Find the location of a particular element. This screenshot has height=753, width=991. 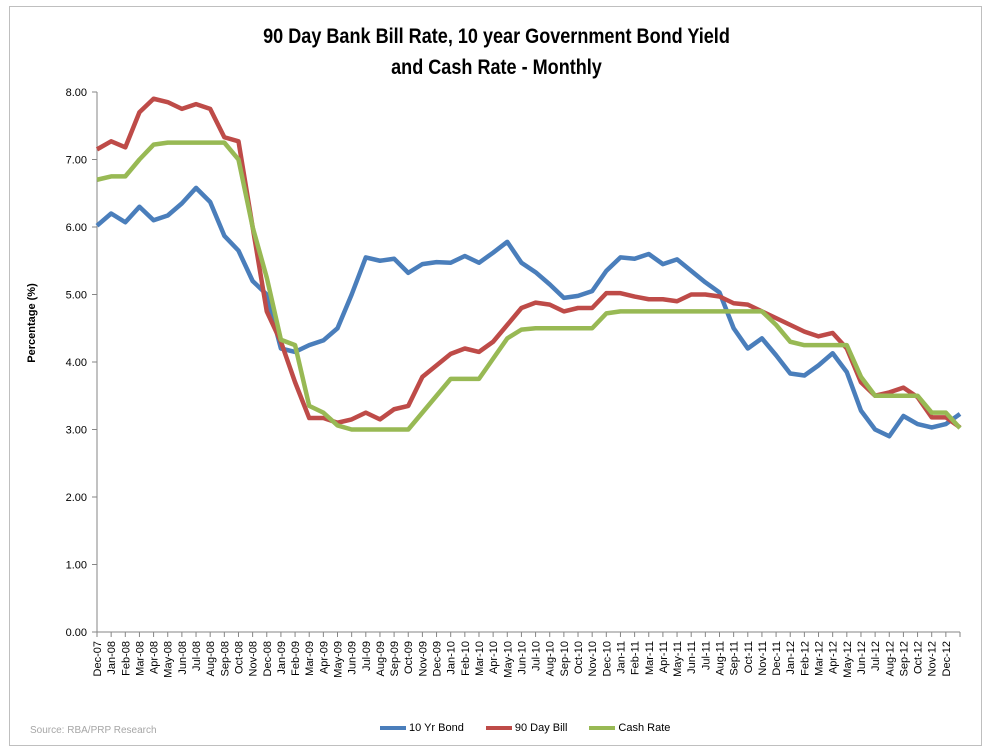

x-tick-label: Jan-08 is located at coordinates (112, 658).